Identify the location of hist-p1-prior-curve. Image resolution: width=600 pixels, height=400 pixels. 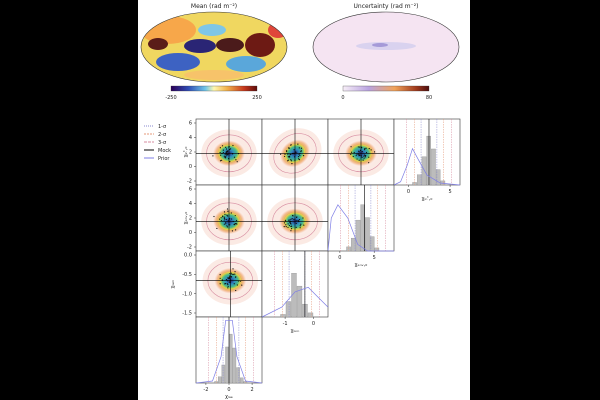
(360, 228).